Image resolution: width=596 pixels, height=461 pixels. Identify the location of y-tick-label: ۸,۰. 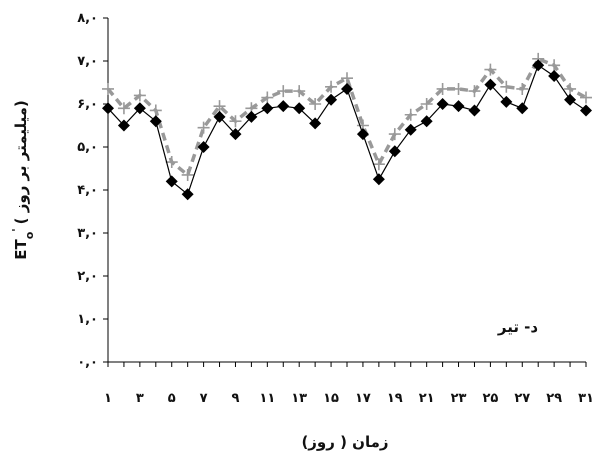
(87, 18).